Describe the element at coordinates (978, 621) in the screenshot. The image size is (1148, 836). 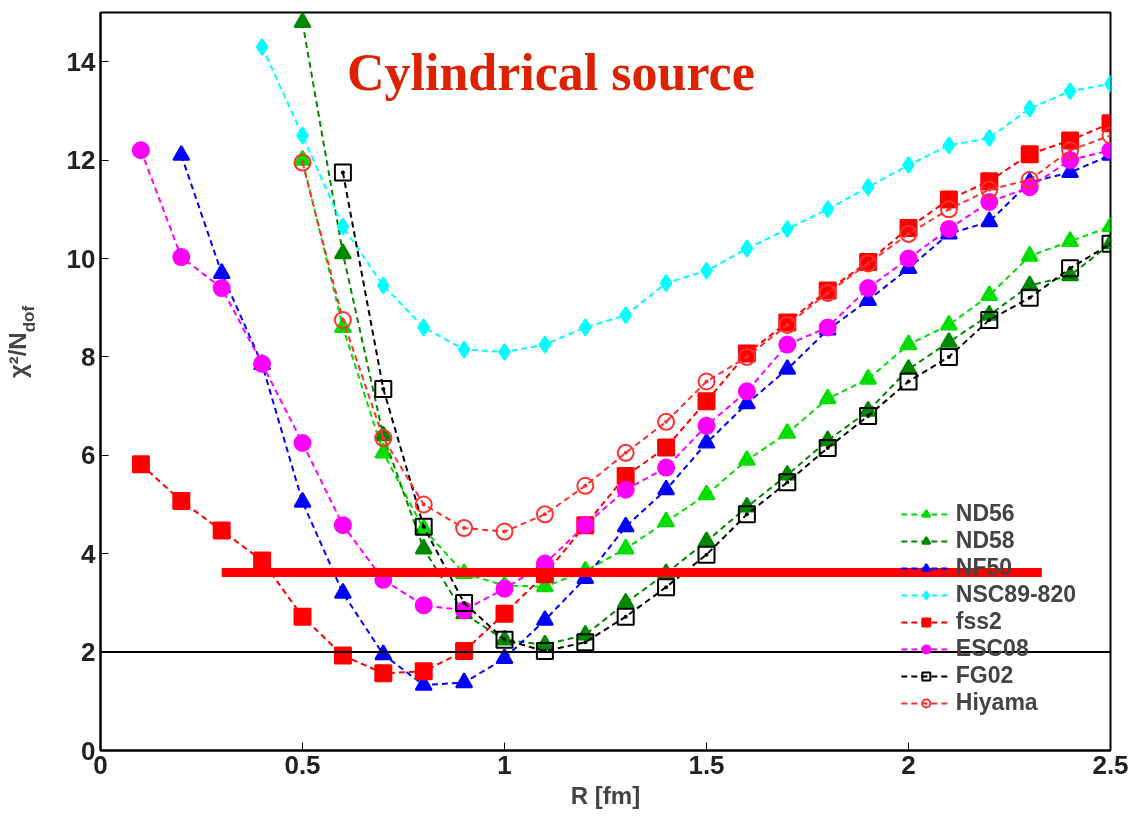
I see `legend-label: fss2` at that location.